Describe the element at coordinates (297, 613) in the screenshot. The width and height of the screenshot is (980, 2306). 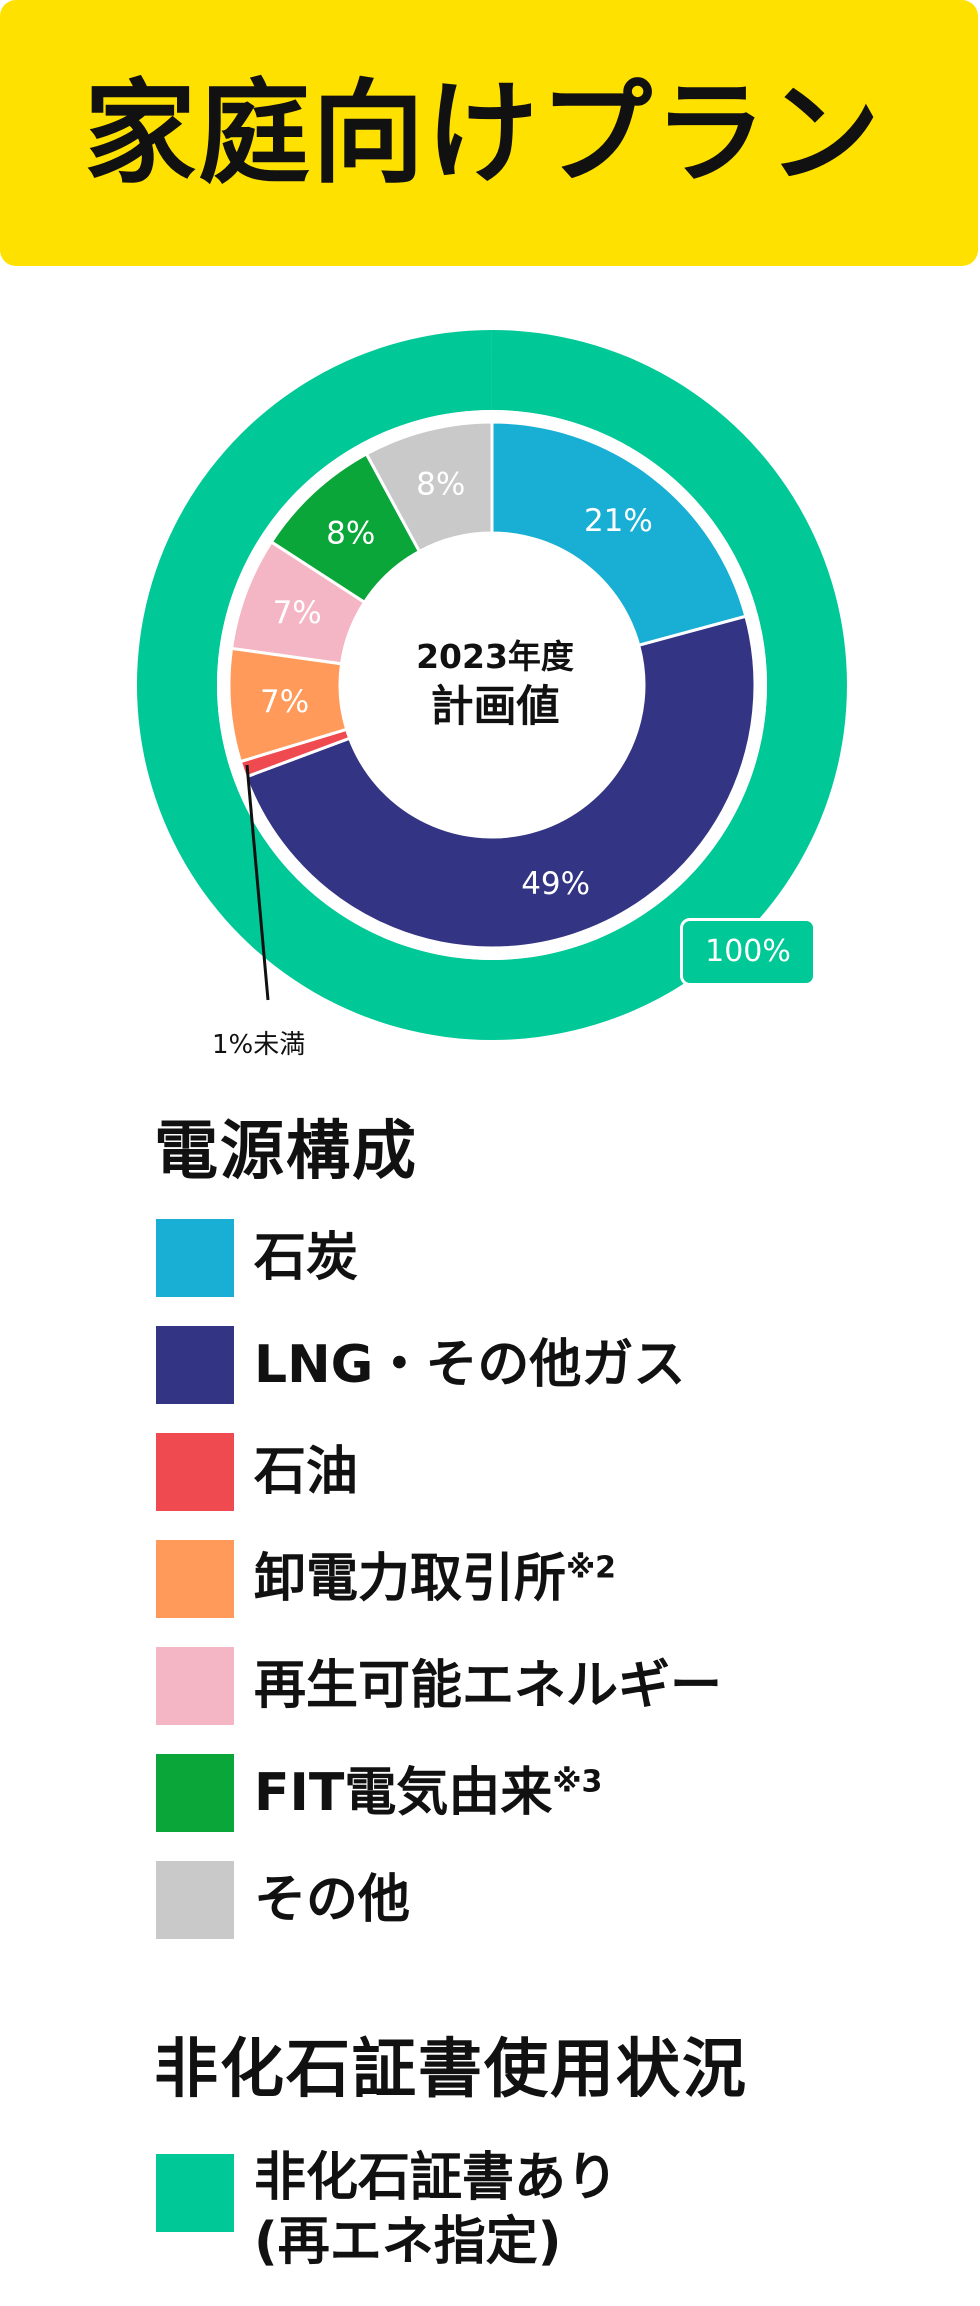
I see `slice-label-4: 7%` at that location.